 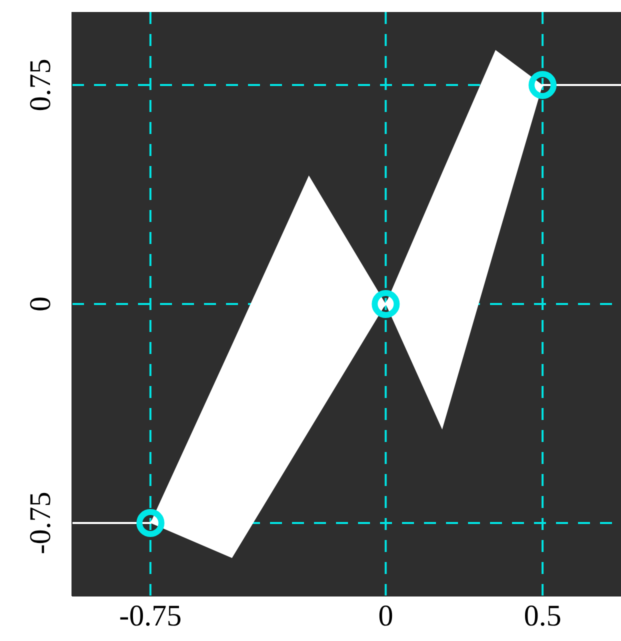 I want to click on y-tick-label: 0.75, so click(x=40, y=85).